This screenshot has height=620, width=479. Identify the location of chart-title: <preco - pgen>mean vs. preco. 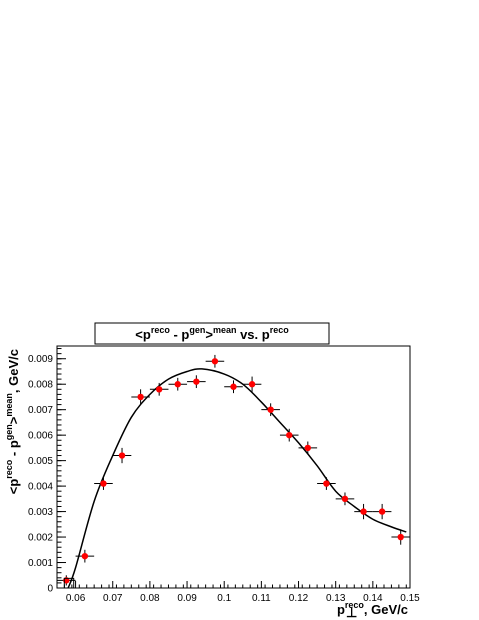
(212, 333).